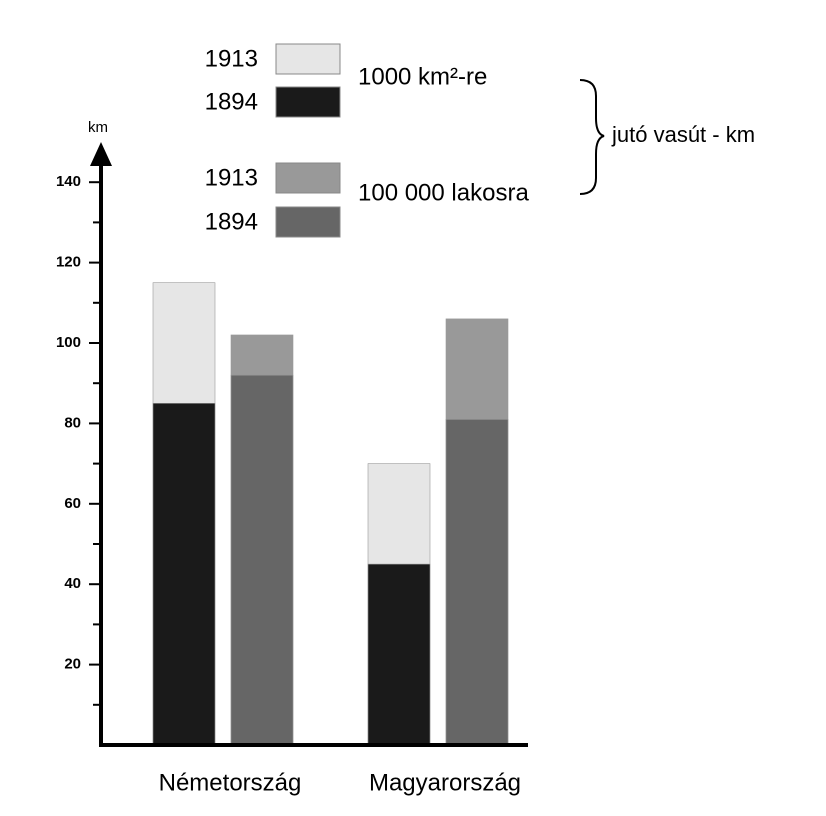 This screenshot has height=816, width=826. I want to click on brace-label: jutó vasút - km, so click(683, 134).